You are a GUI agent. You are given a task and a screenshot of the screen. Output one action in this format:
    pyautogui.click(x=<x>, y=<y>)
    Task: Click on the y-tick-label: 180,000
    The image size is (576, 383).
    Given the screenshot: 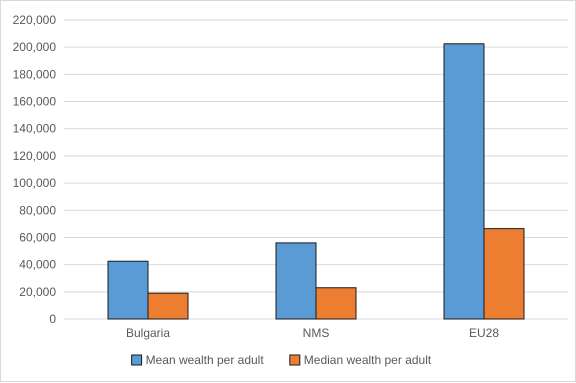 What is the action you would take?
    pyautogui.click(x=35, y=74)
    